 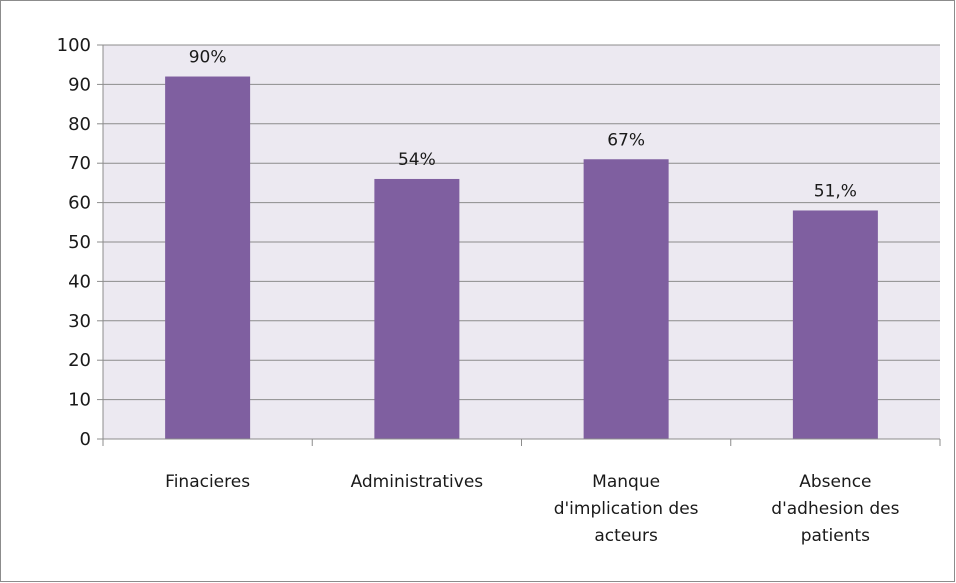 What do you see at coordinates (79, 84) in the screenshot?
I see `y-tick-label: 90` at bounding box center [79, 84].